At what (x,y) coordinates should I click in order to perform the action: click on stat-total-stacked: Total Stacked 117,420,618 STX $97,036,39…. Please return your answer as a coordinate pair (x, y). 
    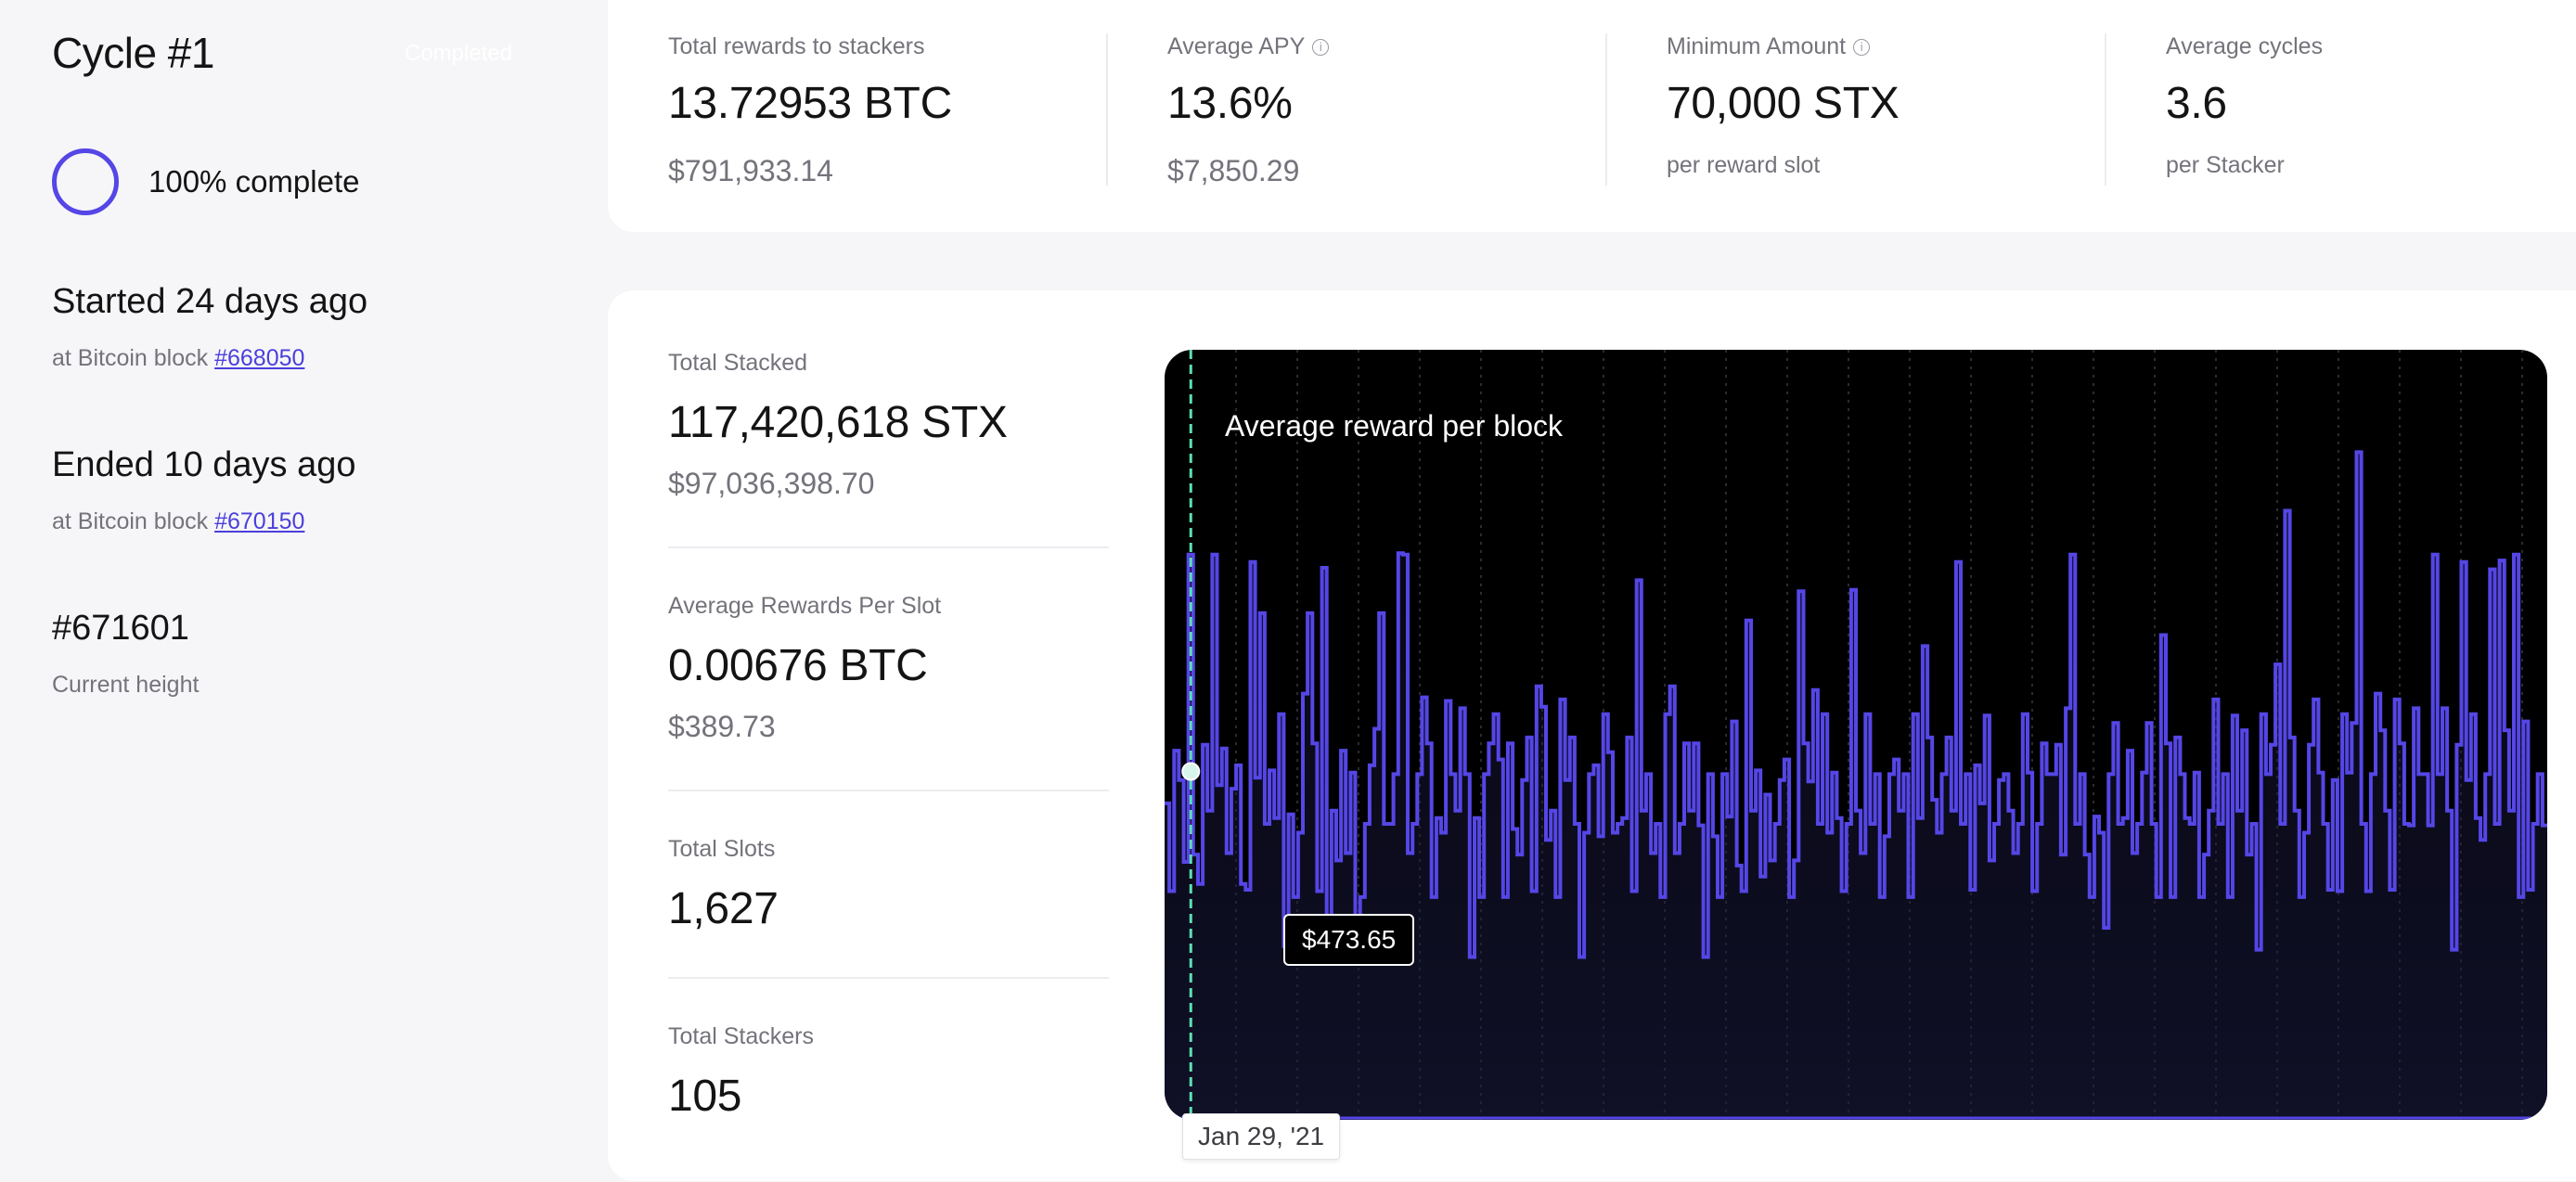
    Looking at the image, I should click on (838, 425).